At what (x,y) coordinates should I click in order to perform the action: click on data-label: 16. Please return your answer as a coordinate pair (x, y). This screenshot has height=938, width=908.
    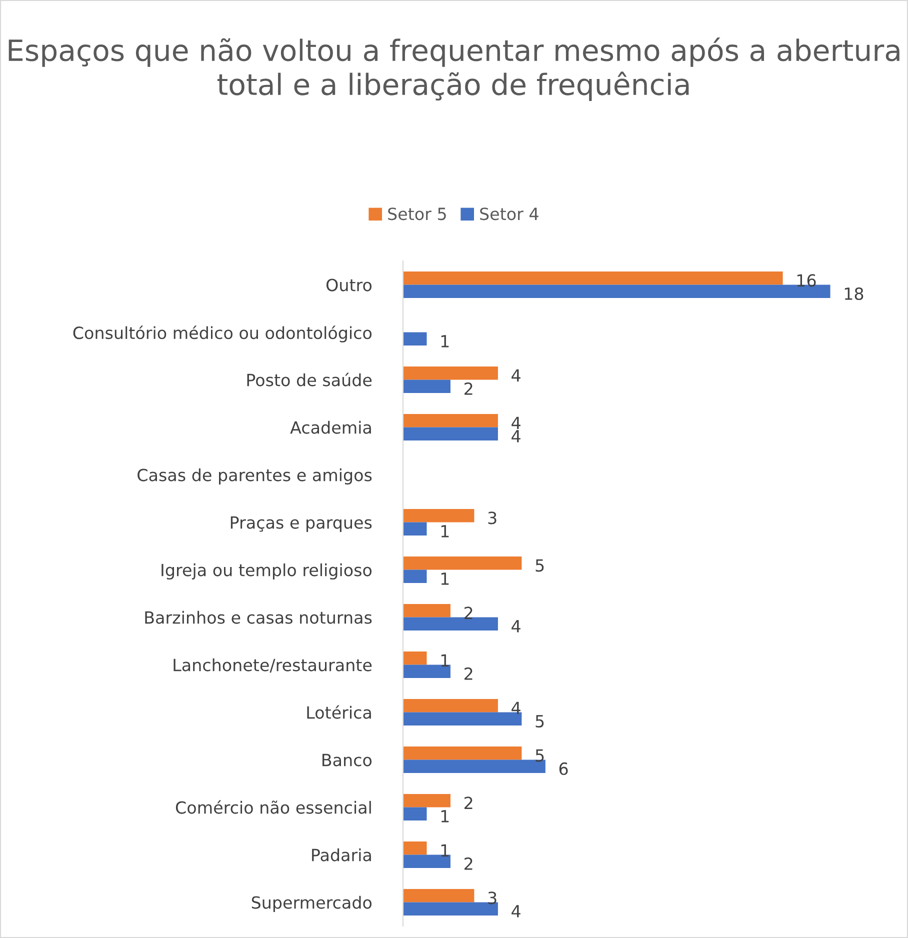
    Looking at the image, I should click on (806, 280).